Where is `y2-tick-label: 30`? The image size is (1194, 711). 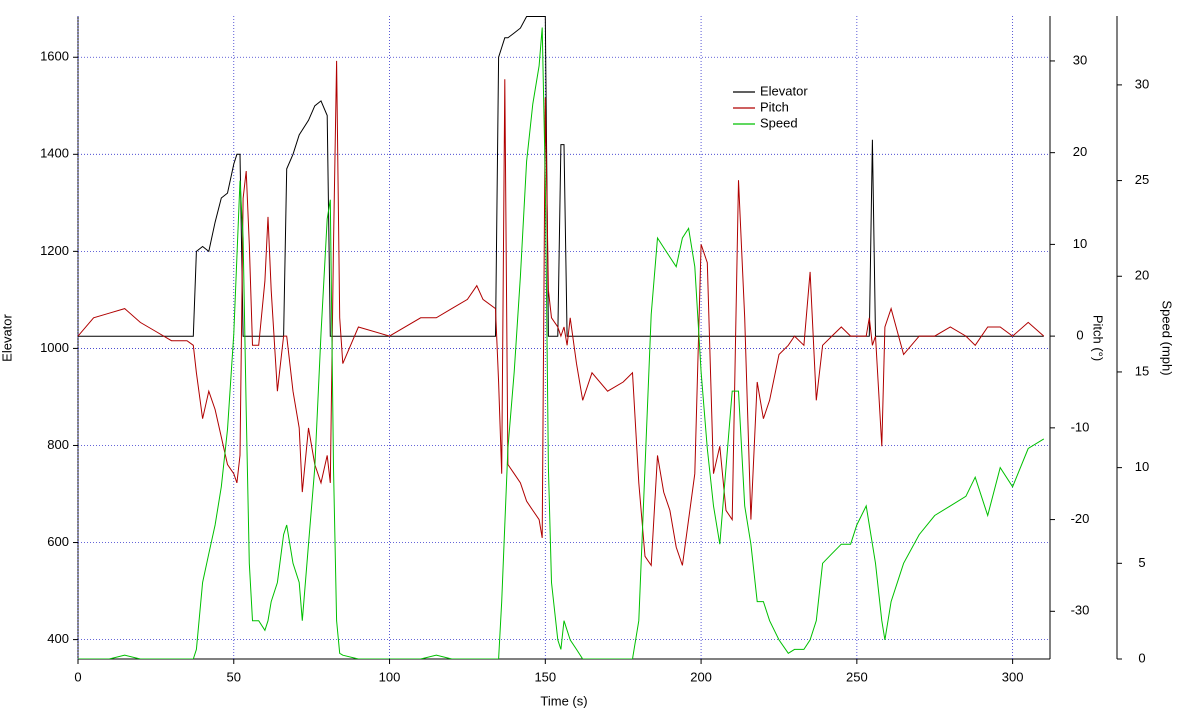
y2-tick-label: 30 is located at coordinates (1080, 59).